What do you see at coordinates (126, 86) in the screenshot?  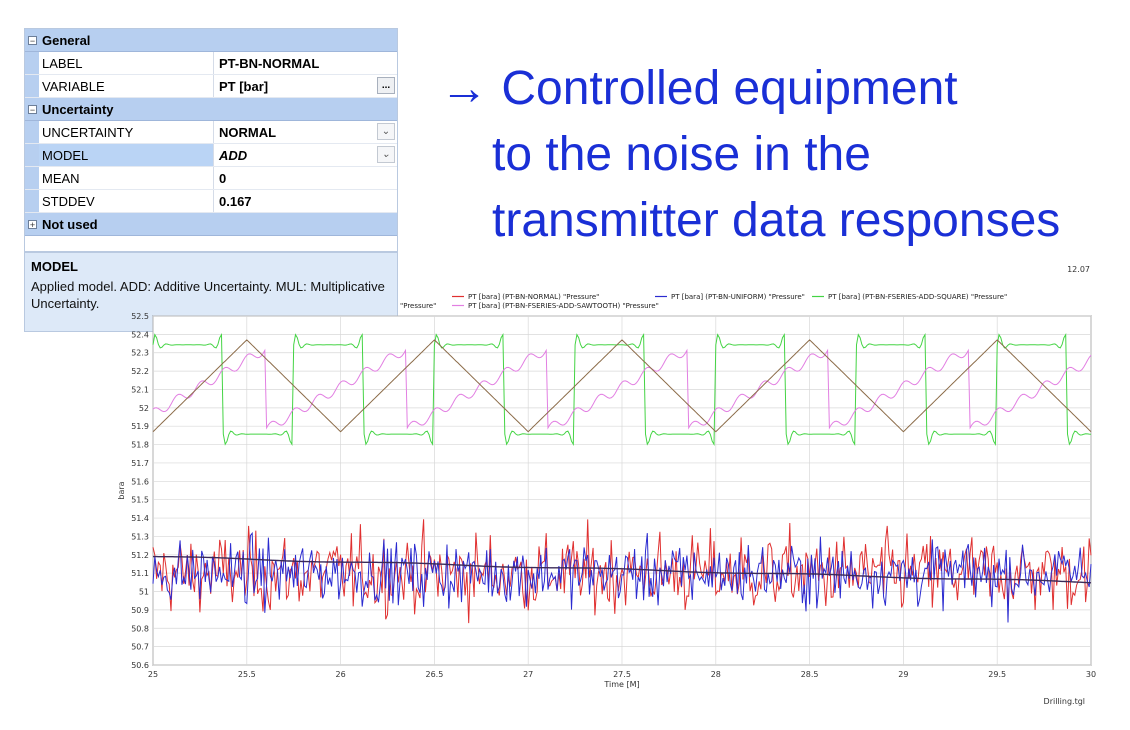 I see `prop-name: VARIABLE` at bounding box center [126, 86].